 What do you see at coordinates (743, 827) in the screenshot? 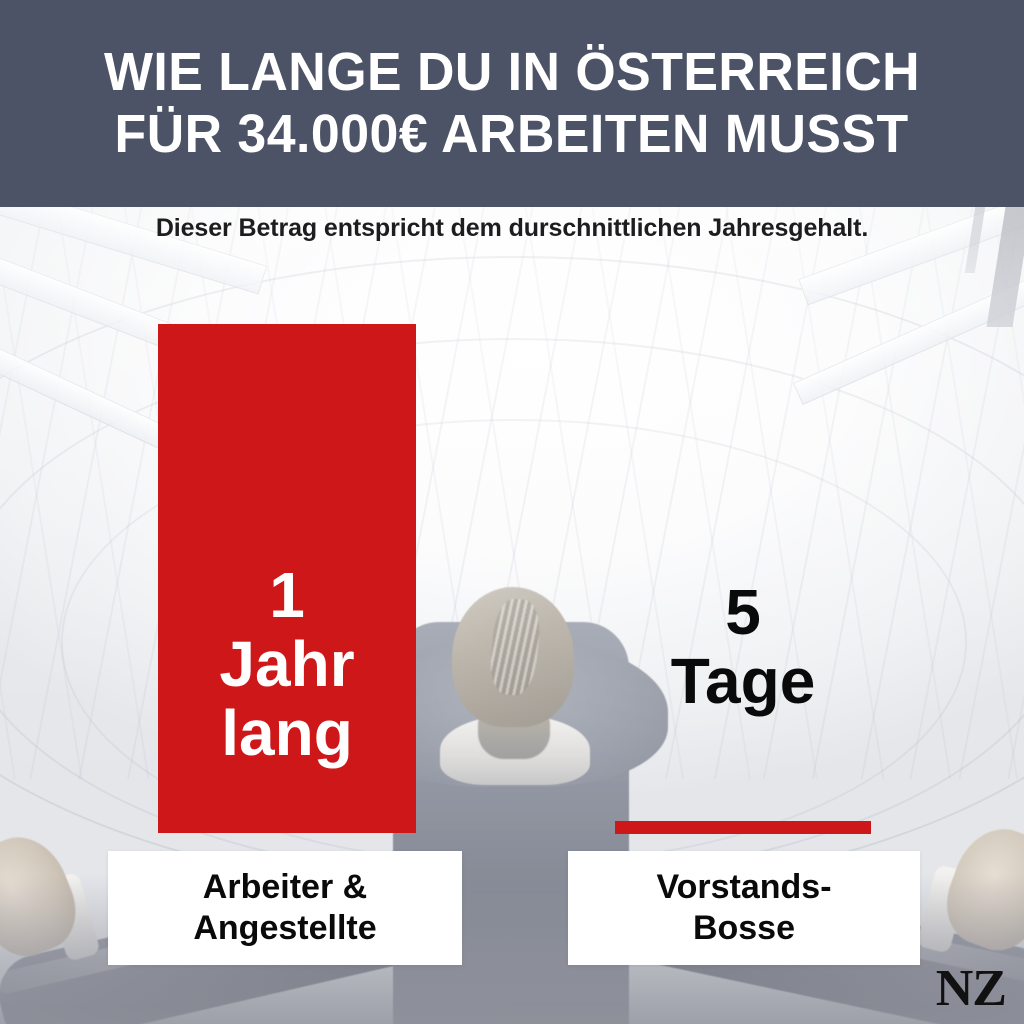
I see `bar-vorstands-bosse` at bounding box center [743, 827].